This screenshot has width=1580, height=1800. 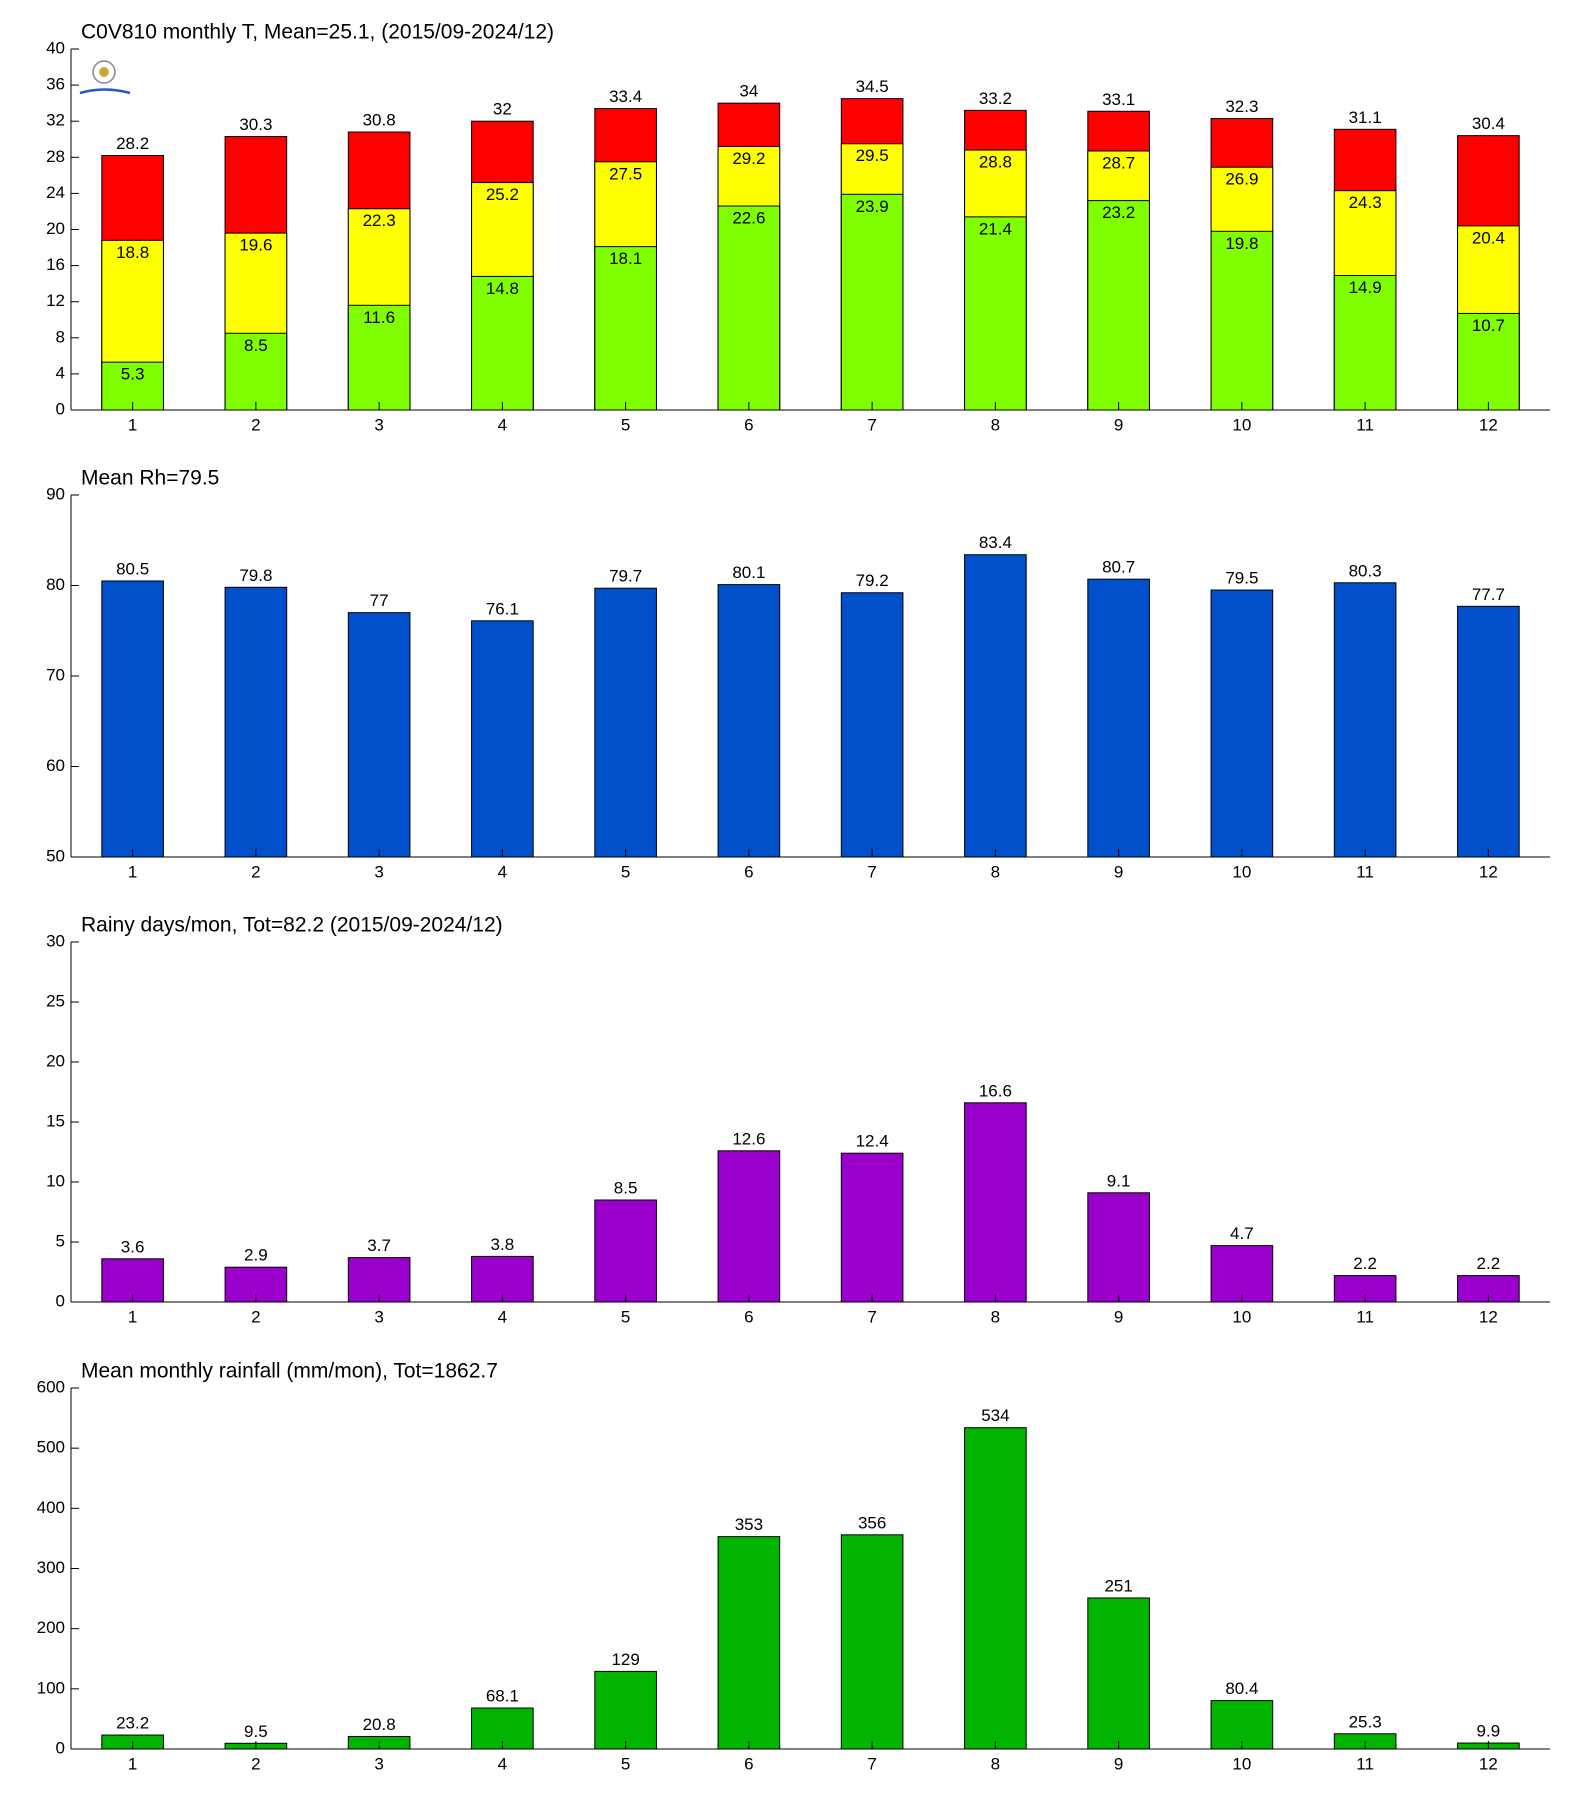 What do you see at coordinates (55, 264) in the screenshot?
I see `y-tick-label: 16` at bounding box center [55, 264].